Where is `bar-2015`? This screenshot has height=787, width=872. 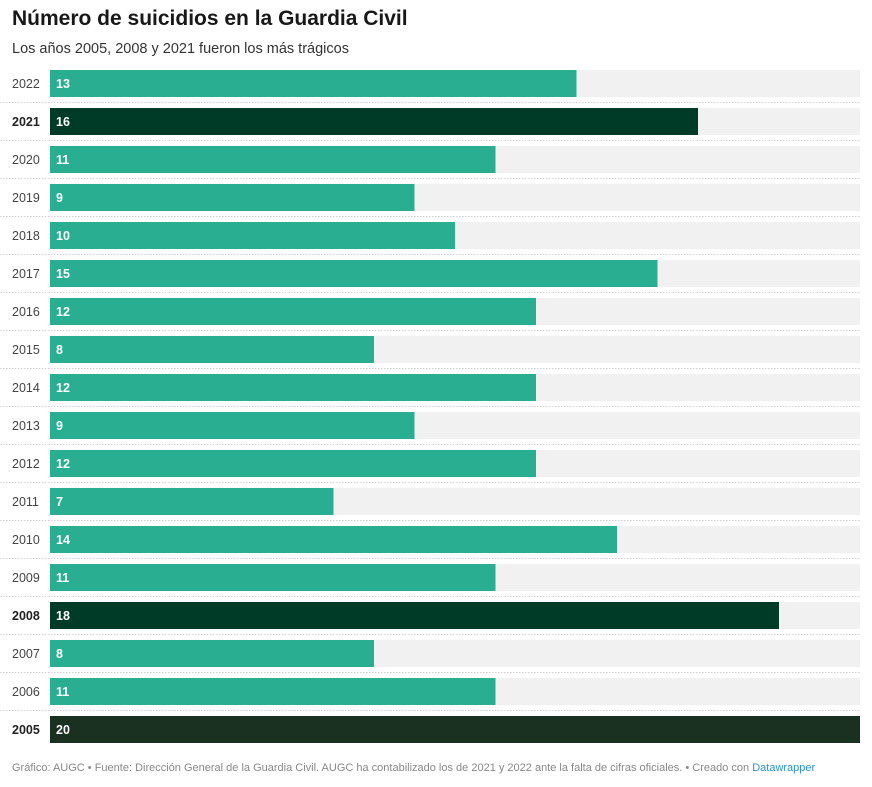 bar-2015 is located at coordinates (212, 349).